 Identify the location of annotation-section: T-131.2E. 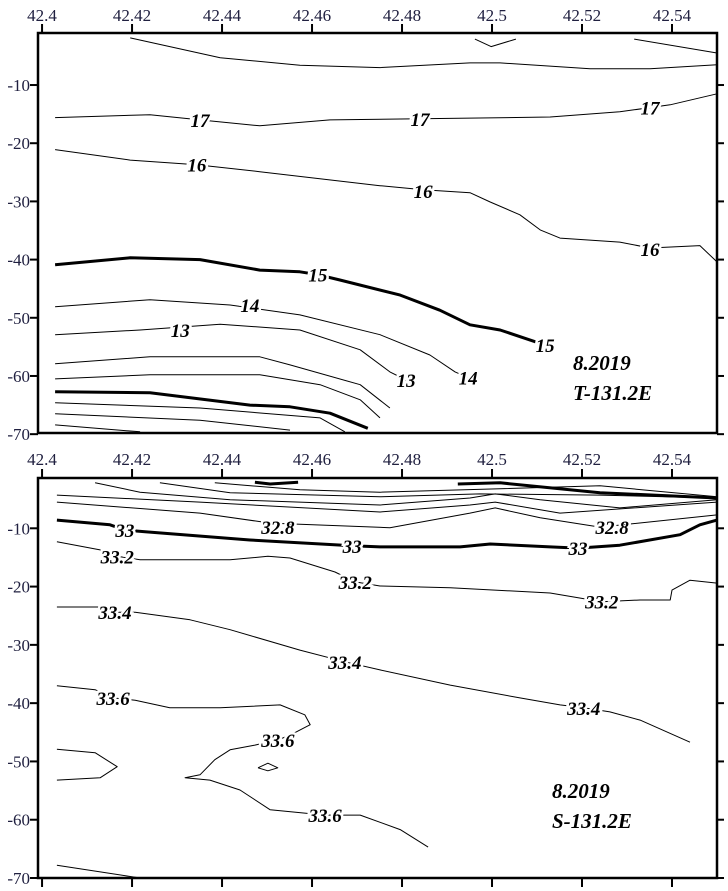
(613, 393).